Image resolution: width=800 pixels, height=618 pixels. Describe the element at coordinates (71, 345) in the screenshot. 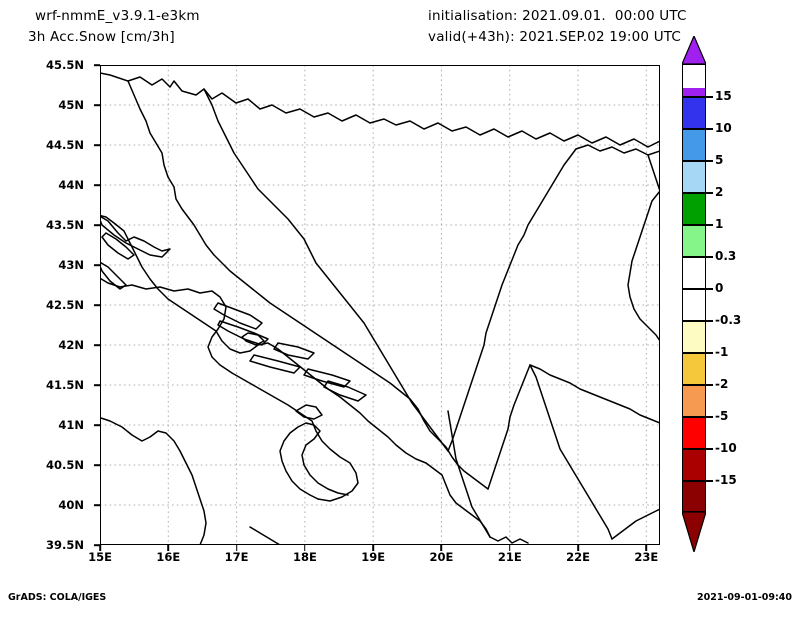

I see `y-tick-label: 42N` at that location.